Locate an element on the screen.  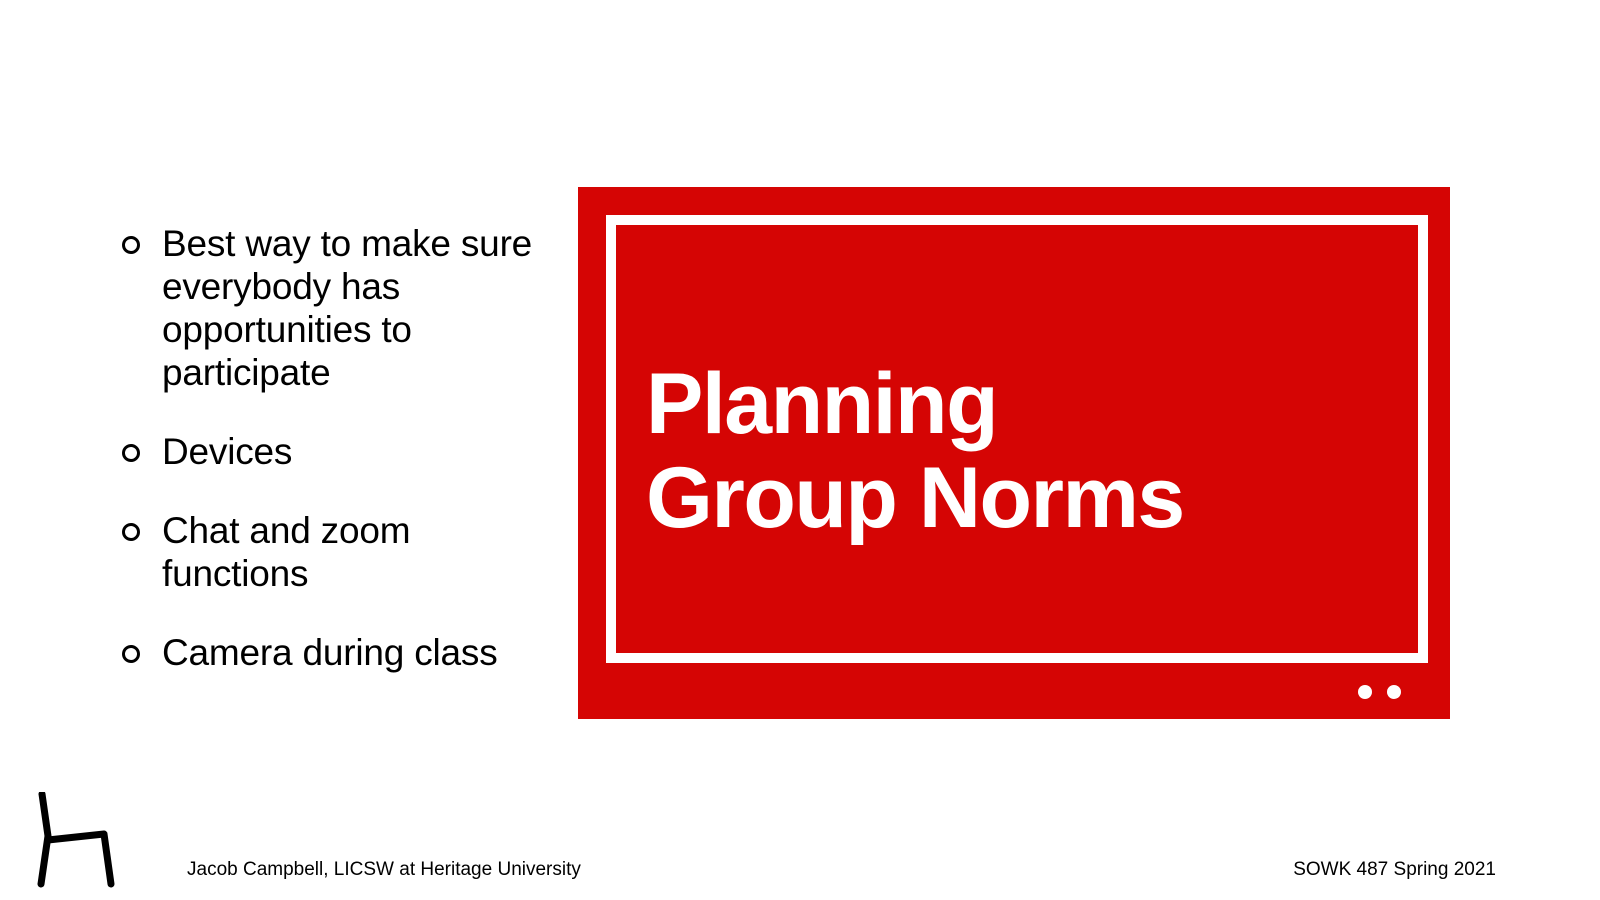
bullet-text: Chat and zoom functions is located at coordinates (286, 552).